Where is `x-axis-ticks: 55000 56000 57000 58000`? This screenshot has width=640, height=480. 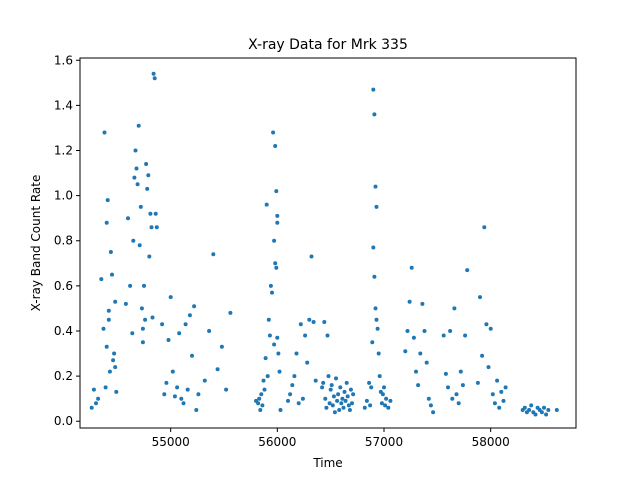 x-axis-ticks: 55000 56000 57000 58000 is located at coordinates (331, 438).